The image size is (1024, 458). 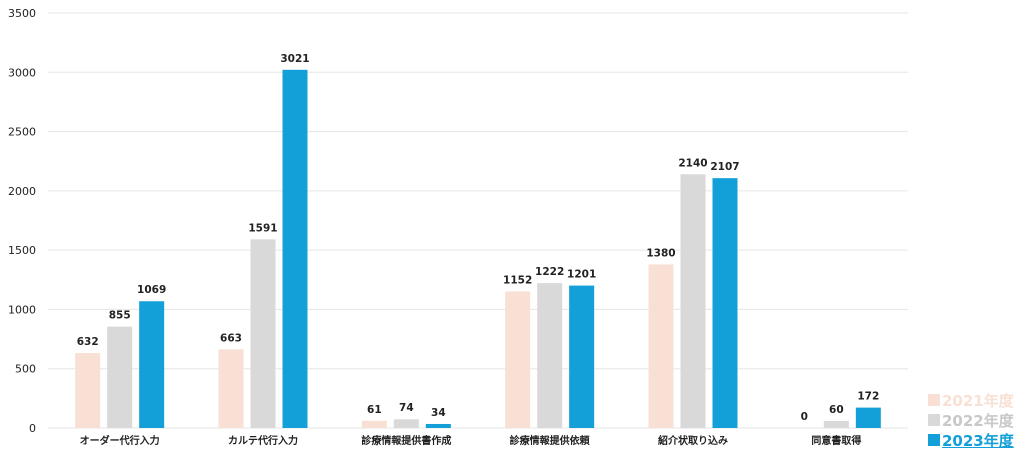 I want to click on legend-item-2021: 2021年度, so click(x=971, y=400).